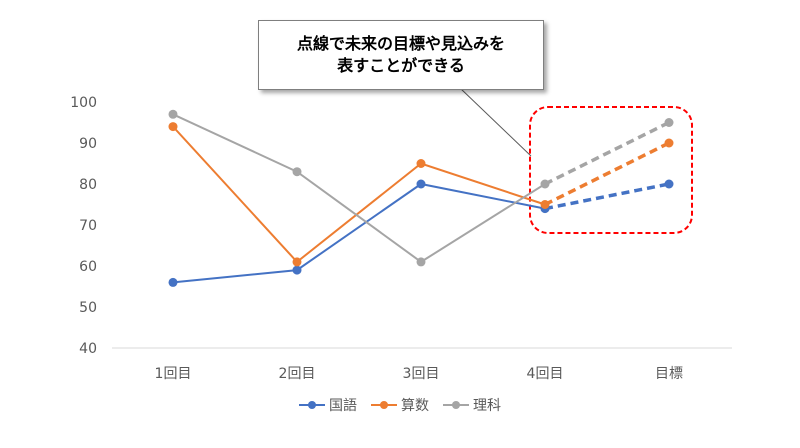 This screenshot has height=448, width=800. Describe the element at coordinates (88, 349) in the screenshot. I see `y-tick-label: 40` at that location.